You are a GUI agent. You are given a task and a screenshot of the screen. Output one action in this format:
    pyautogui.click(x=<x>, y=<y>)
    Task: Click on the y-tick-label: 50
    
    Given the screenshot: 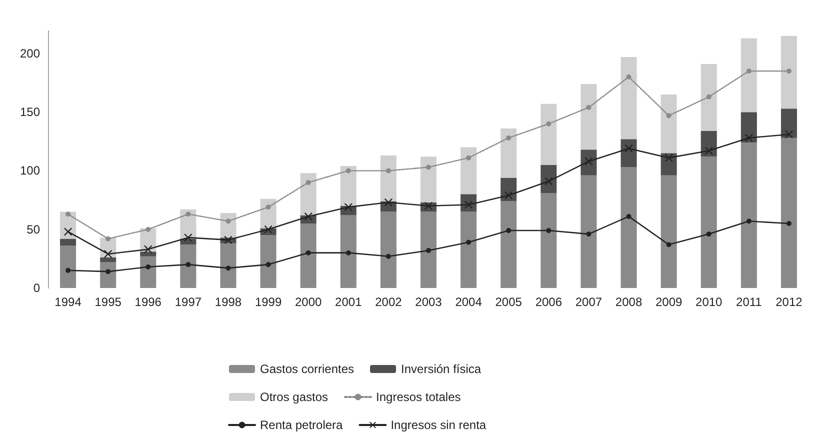 What is the action you would take?
    pyautogui.click(x=33, y=229)
    